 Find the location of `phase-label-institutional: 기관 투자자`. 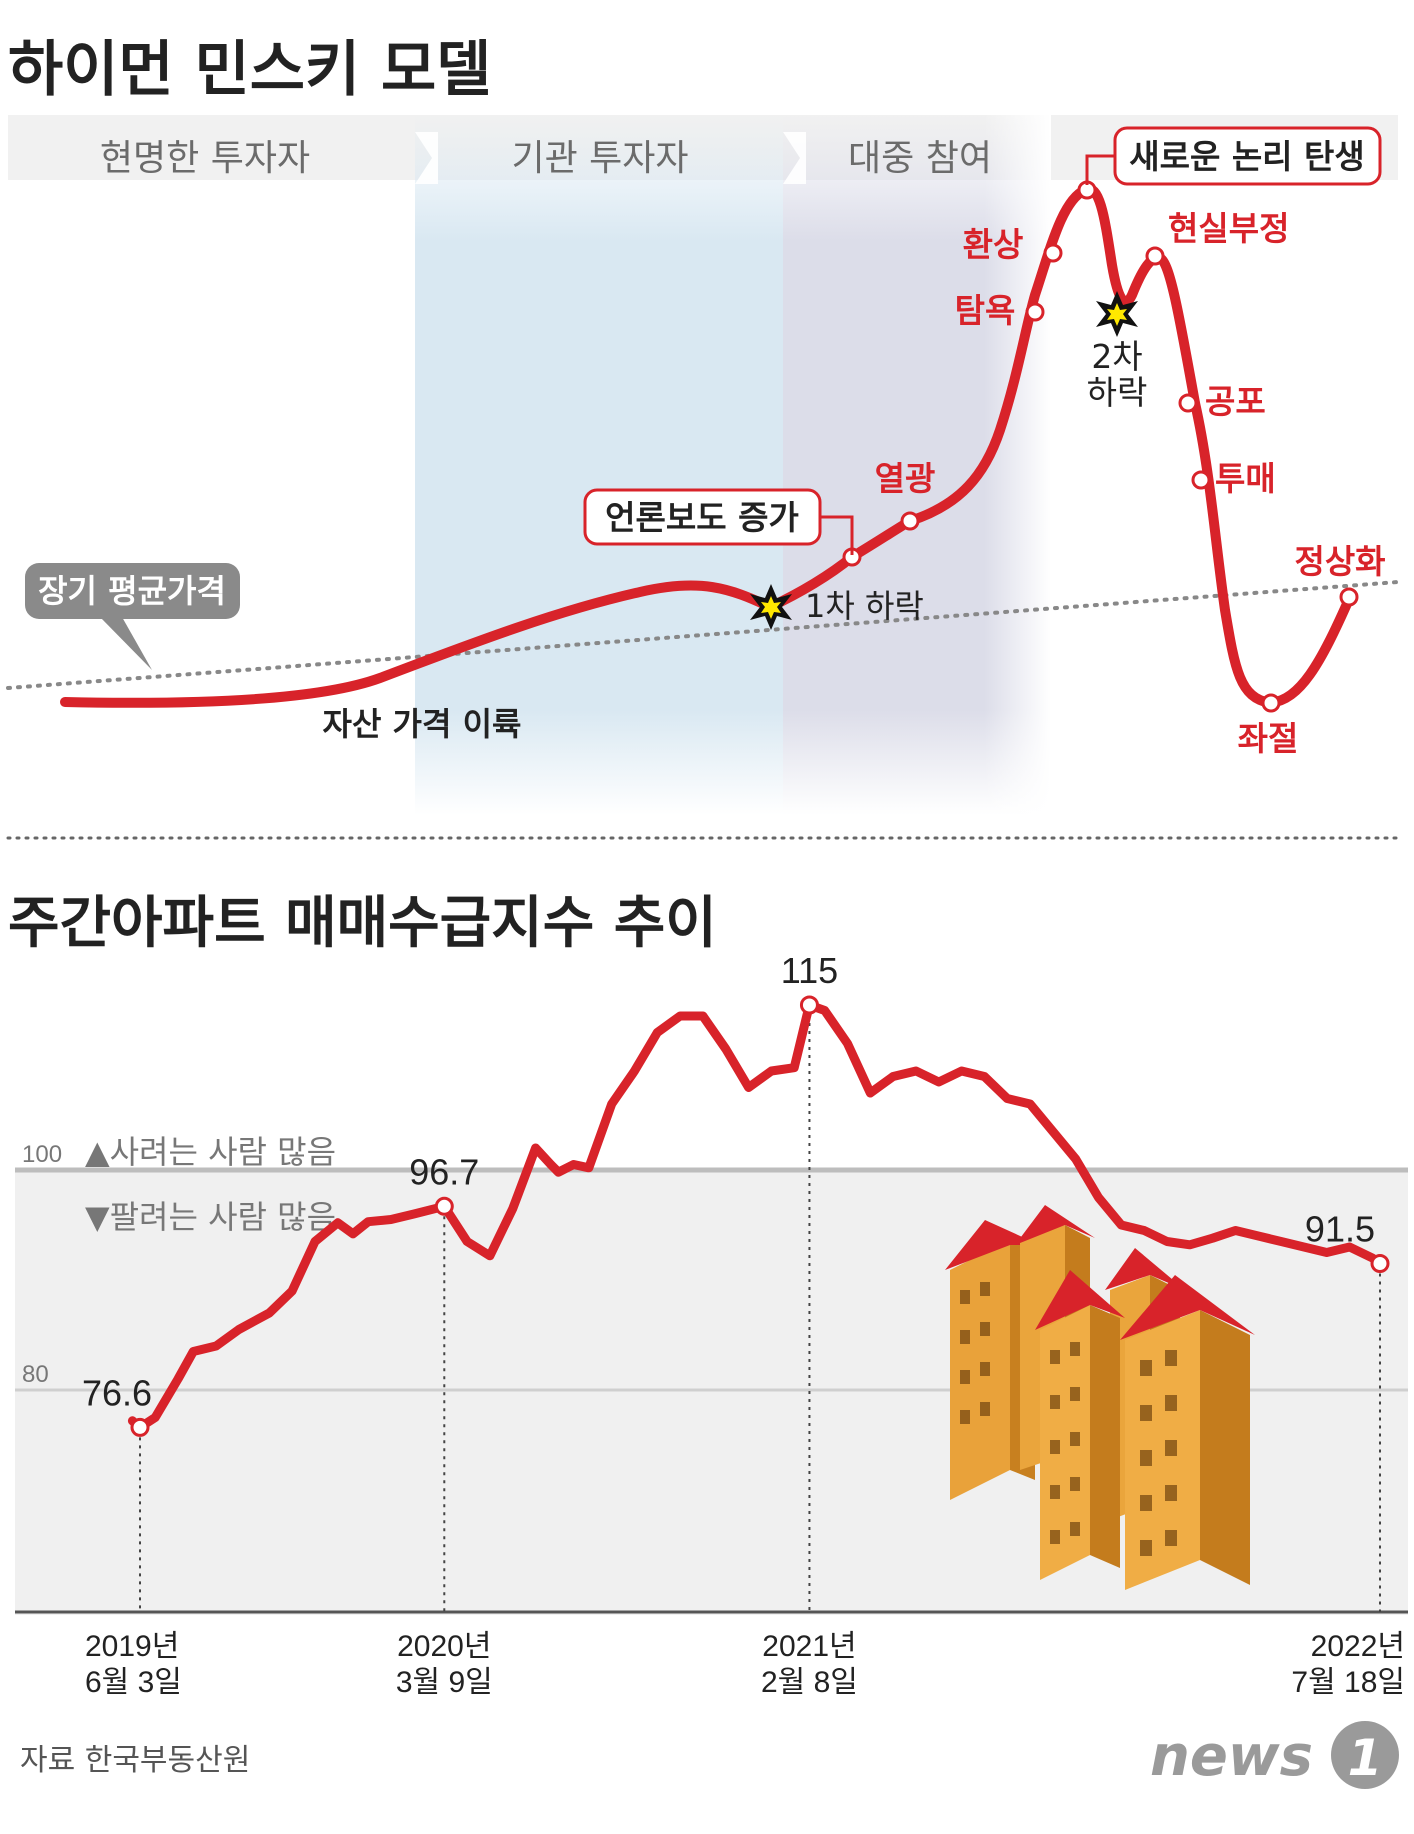

phase-label-institutional: 기관 투자자 is located at coordinates (599, 158).